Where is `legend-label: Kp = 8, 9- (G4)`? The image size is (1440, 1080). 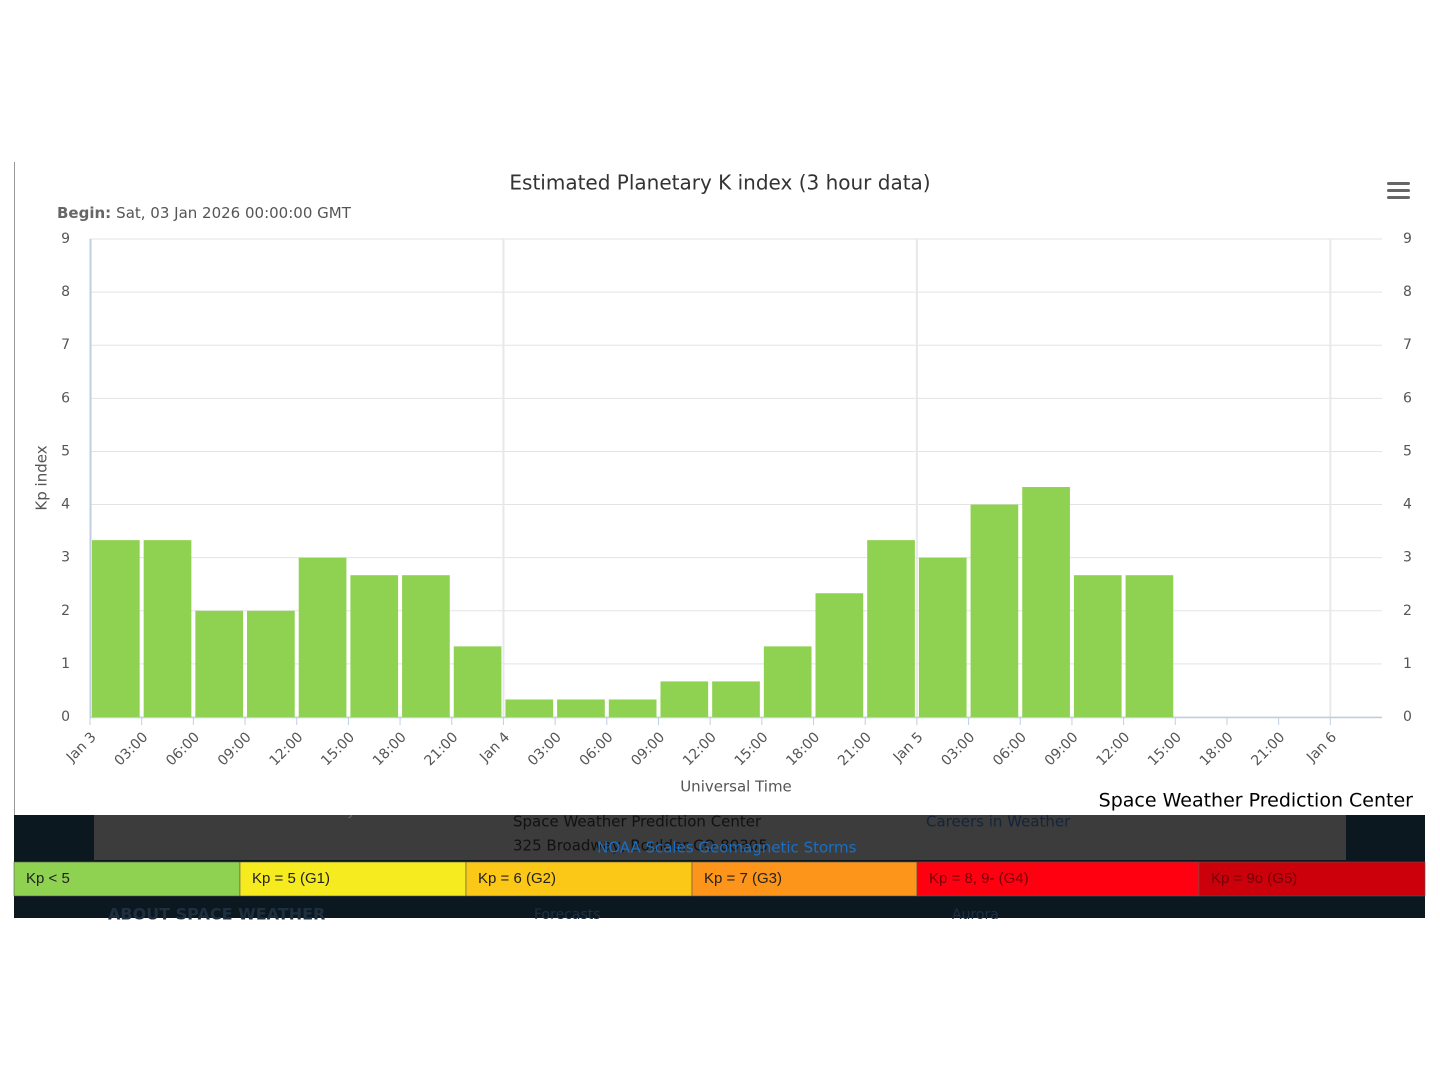
legend-label: Kp = 8, 9- (G4) is located at coordinates (979, 878).